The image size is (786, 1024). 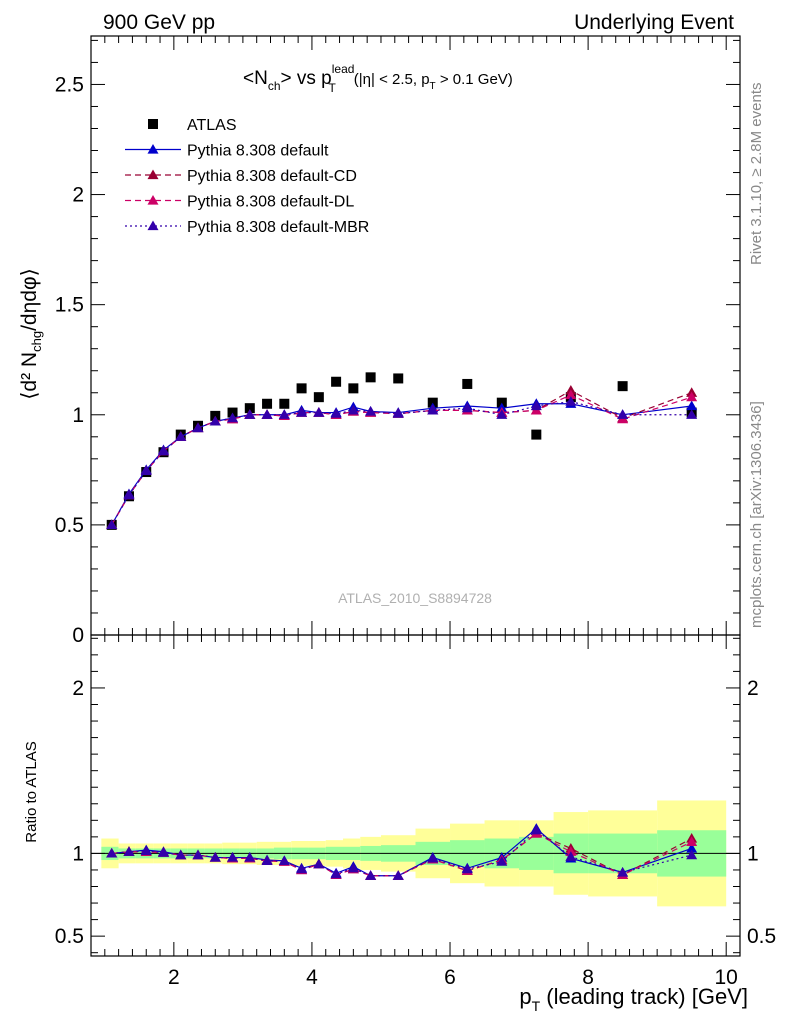 What do you see at coordinates (69, 305) in the screenshot?
I see `y-tick-label: 1.5` at bounding box center [69, 305].